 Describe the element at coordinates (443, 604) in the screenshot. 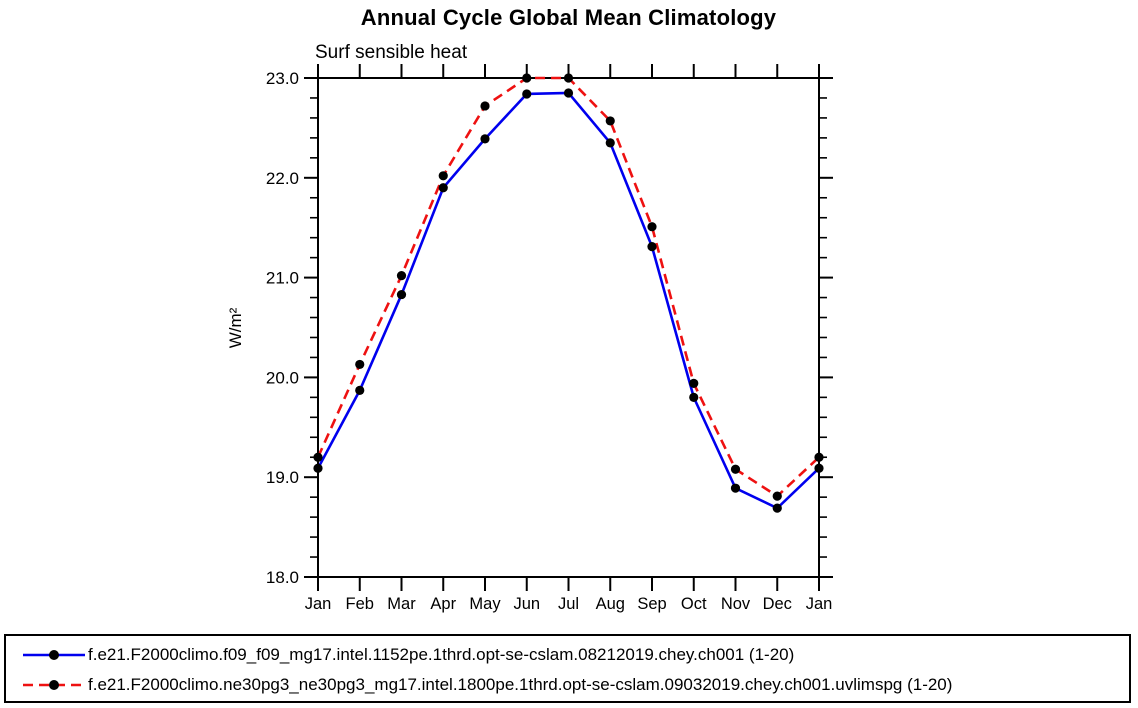

I see `x-tick-label: Apr` at that location.